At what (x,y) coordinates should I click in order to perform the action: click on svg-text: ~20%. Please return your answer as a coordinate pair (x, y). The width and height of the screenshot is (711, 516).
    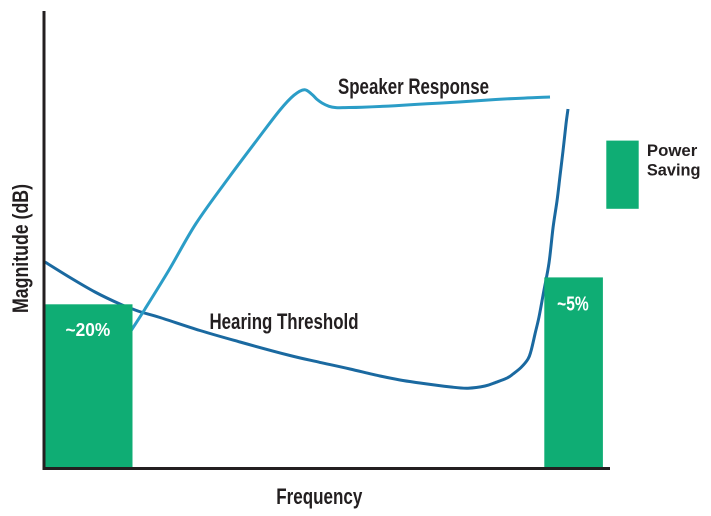
    Looking at the image, I should click on (88, 329).